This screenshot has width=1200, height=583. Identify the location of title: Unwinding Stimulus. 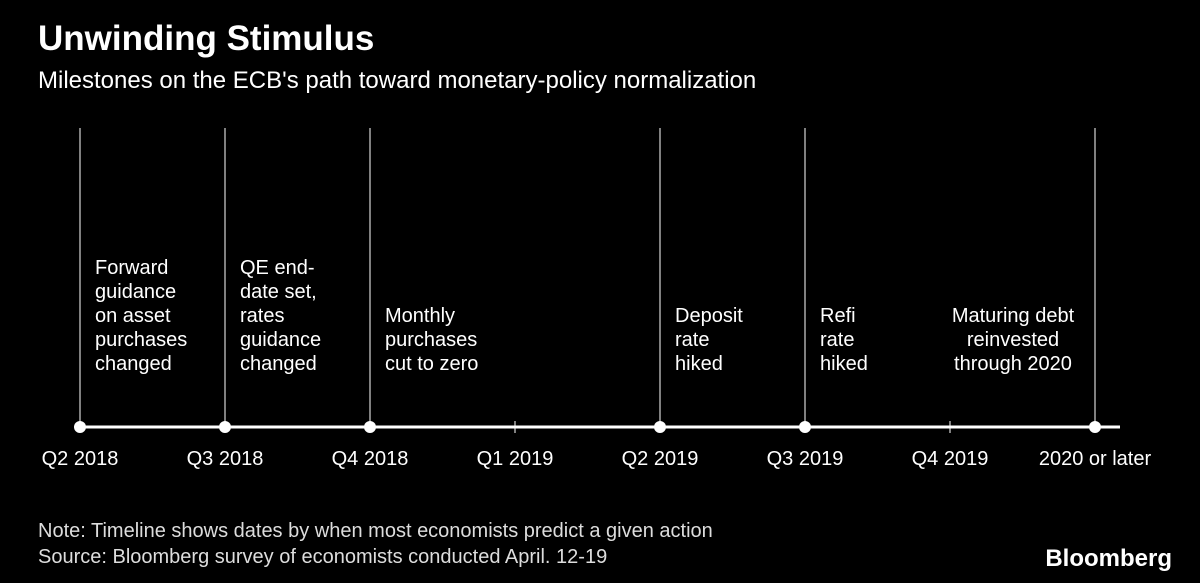
(206, 38).